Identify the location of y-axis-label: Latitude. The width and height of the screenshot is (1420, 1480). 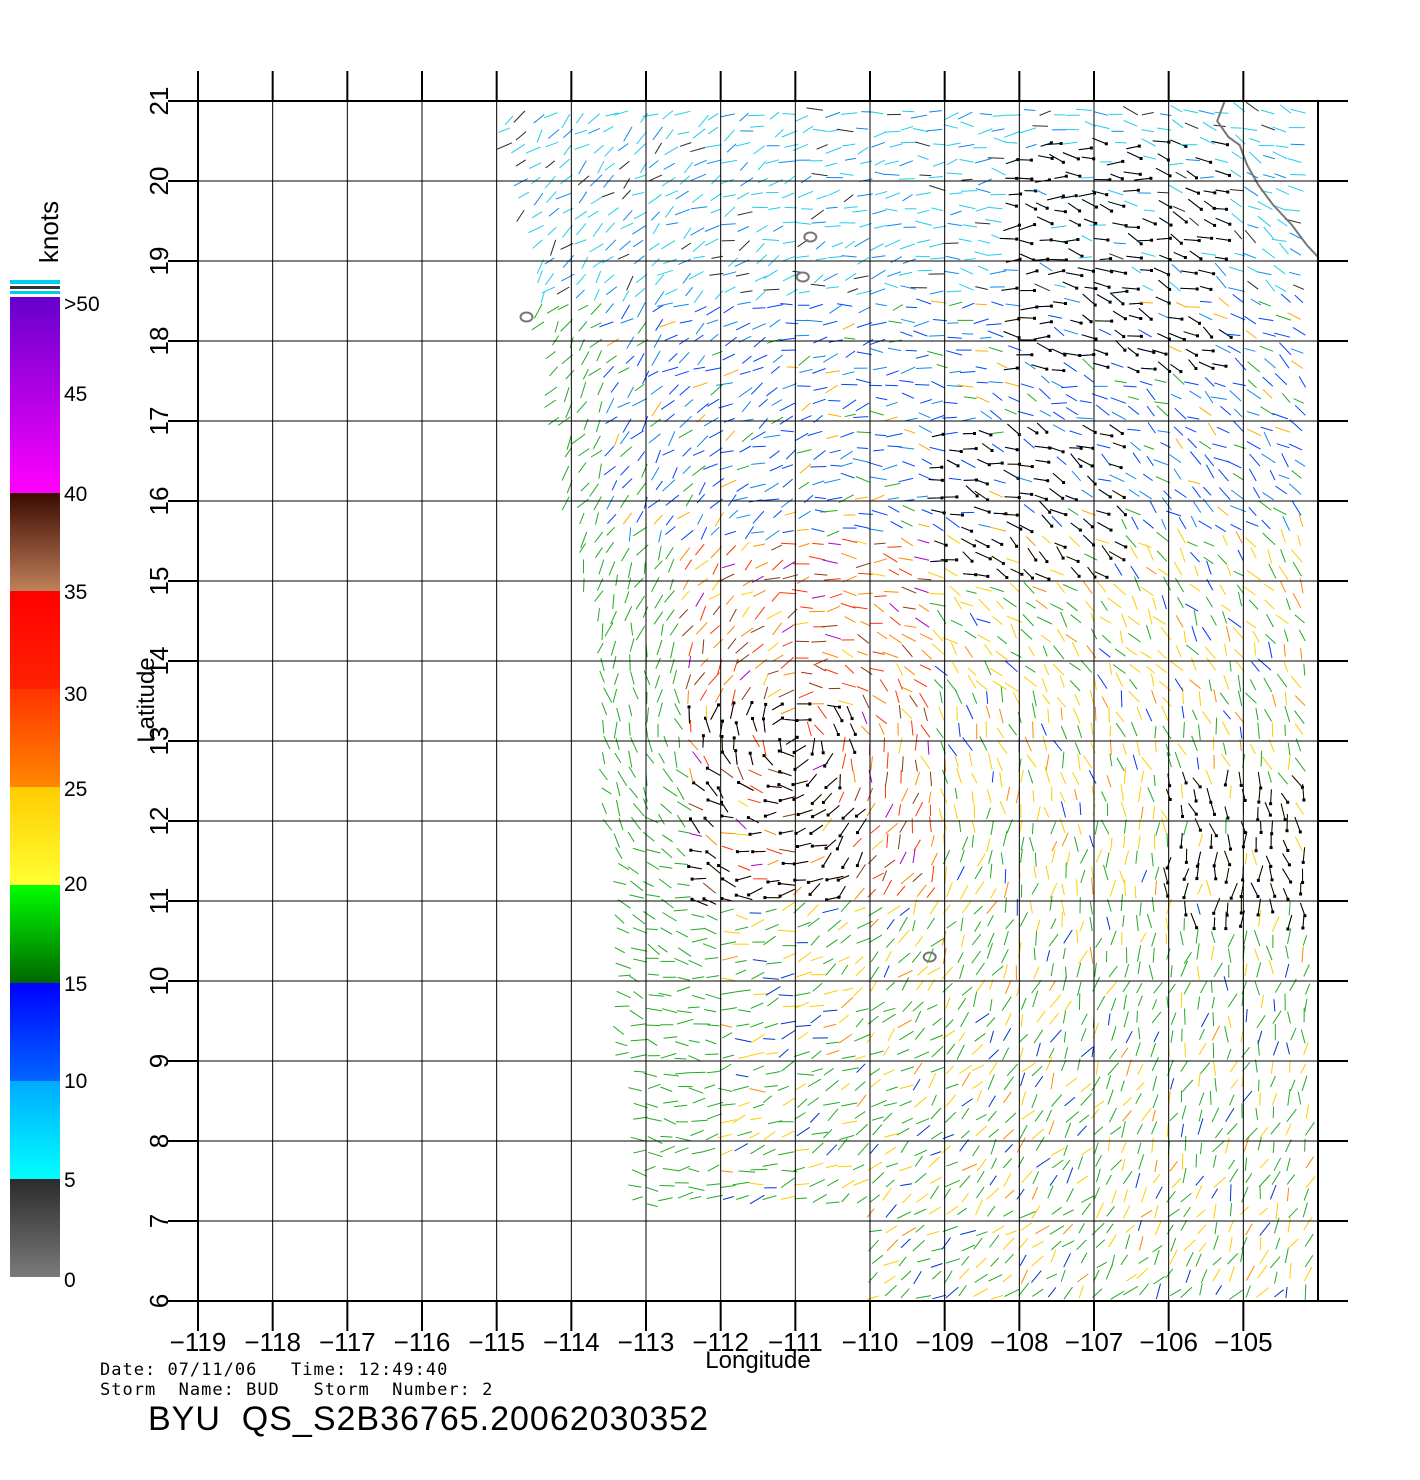
(146, 699).